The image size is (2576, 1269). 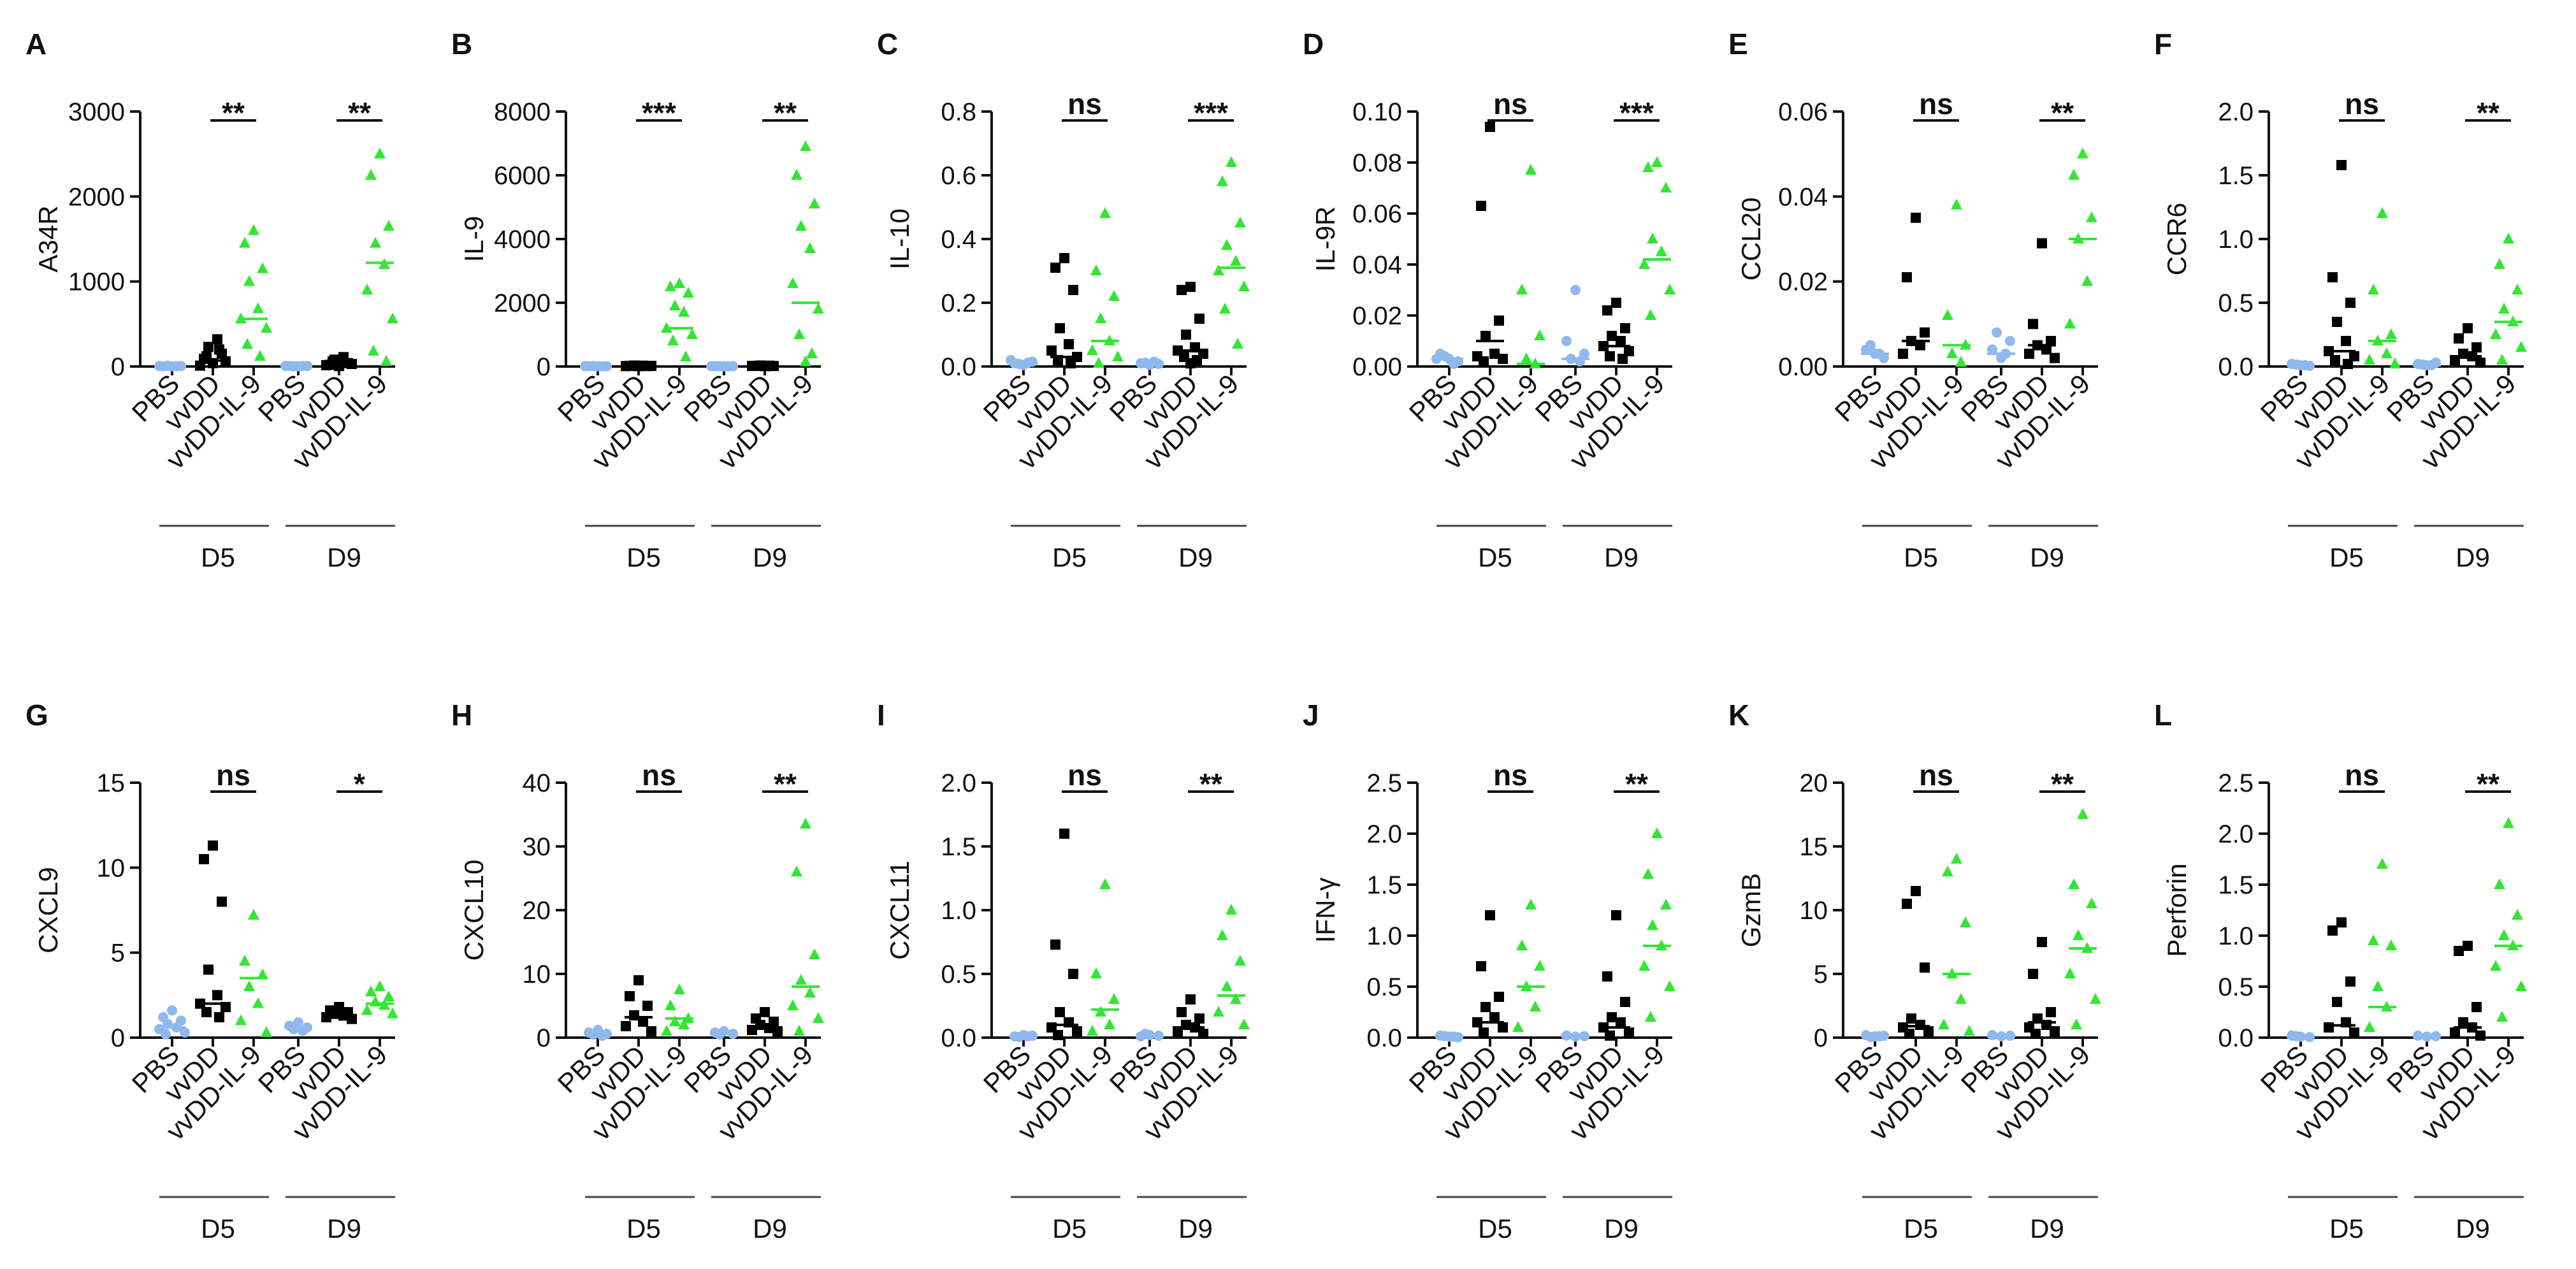 What do you see at coordinates (2177, 239) in the screenshot?
I see `y-axis-label: CCR6` at bounding box center [2177, 239].